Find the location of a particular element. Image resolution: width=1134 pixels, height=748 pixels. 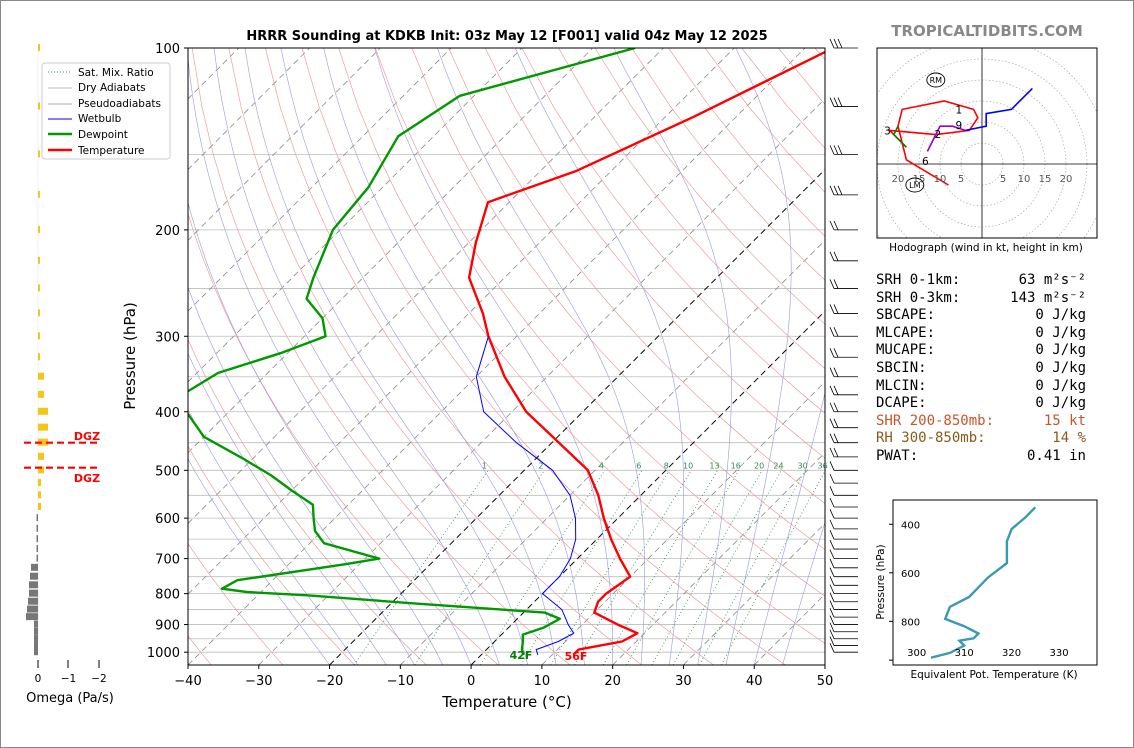

stat-label: MLCAPE: is located at coordinates (906, 332).